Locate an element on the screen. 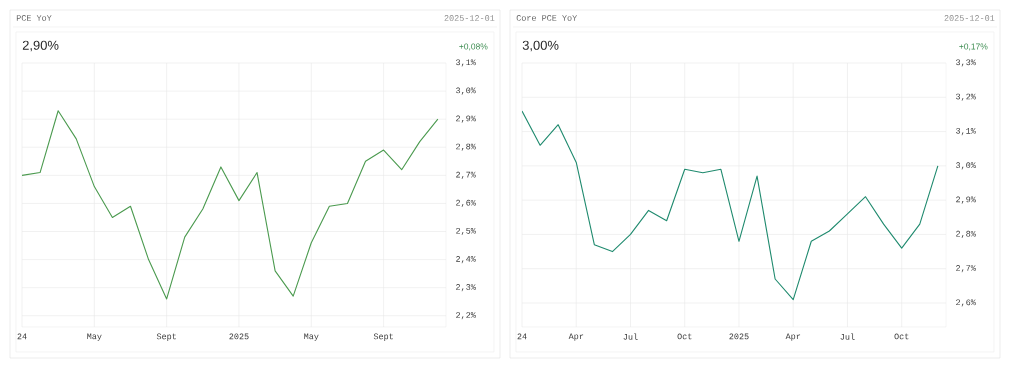  text: 2,90% is located at coordinates (40, 46).